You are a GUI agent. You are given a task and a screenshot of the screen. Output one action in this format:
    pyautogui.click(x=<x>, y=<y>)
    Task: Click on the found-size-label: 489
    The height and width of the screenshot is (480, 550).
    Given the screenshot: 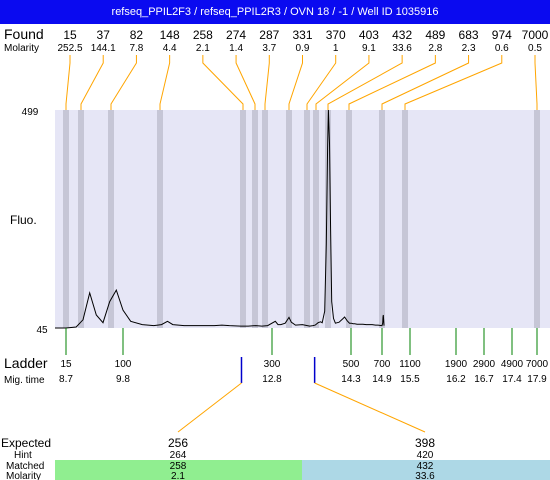 What is the action you would take?
    pyautogui.click(x=435, y=35)
    